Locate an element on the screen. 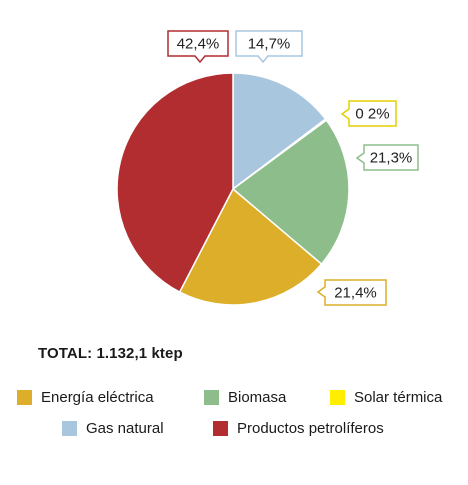  callout-label-2: 0 2% is located at coordinates (368, 113).